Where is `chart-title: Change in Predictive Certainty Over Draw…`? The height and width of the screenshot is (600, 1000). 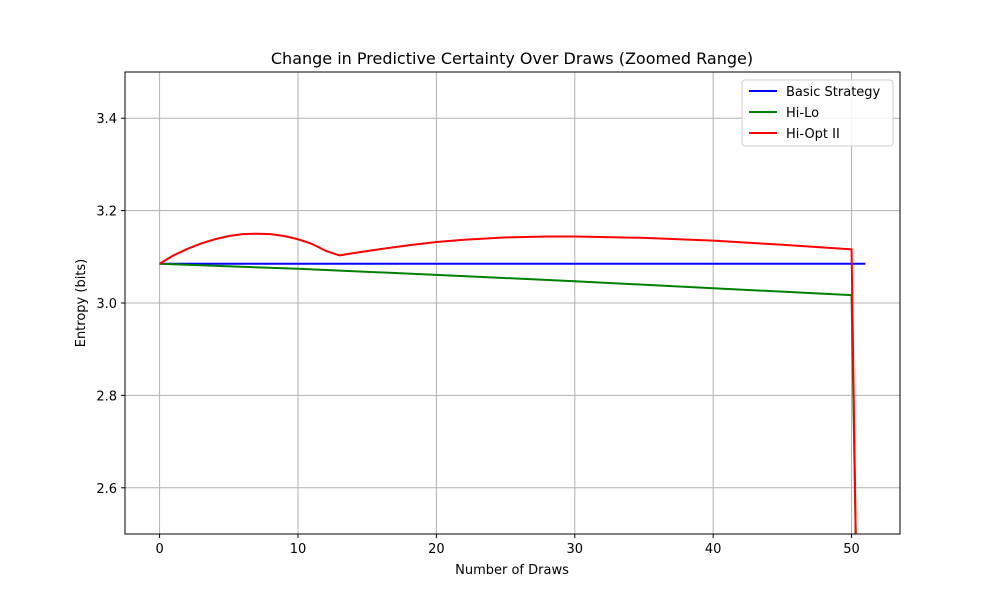 chart-title: Change in Predictive Certainty Over Draw… is located at coordinates (512, 58).